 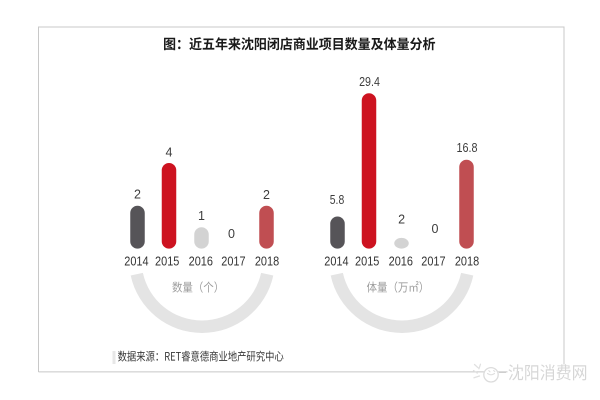 I want to click on svg-text: 16.8, so click(x=467, y=148).